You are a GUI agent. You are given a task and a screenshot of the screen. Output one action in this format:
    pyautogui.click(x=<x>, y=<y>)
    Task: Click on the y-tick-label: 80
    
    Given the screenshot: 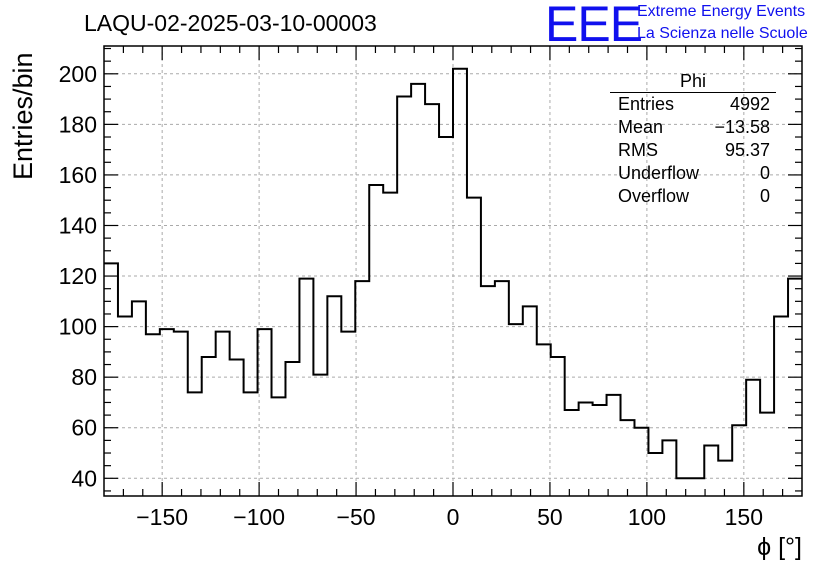 What is the action you would take?
    pyautogui.click(x=84, y=377)
    